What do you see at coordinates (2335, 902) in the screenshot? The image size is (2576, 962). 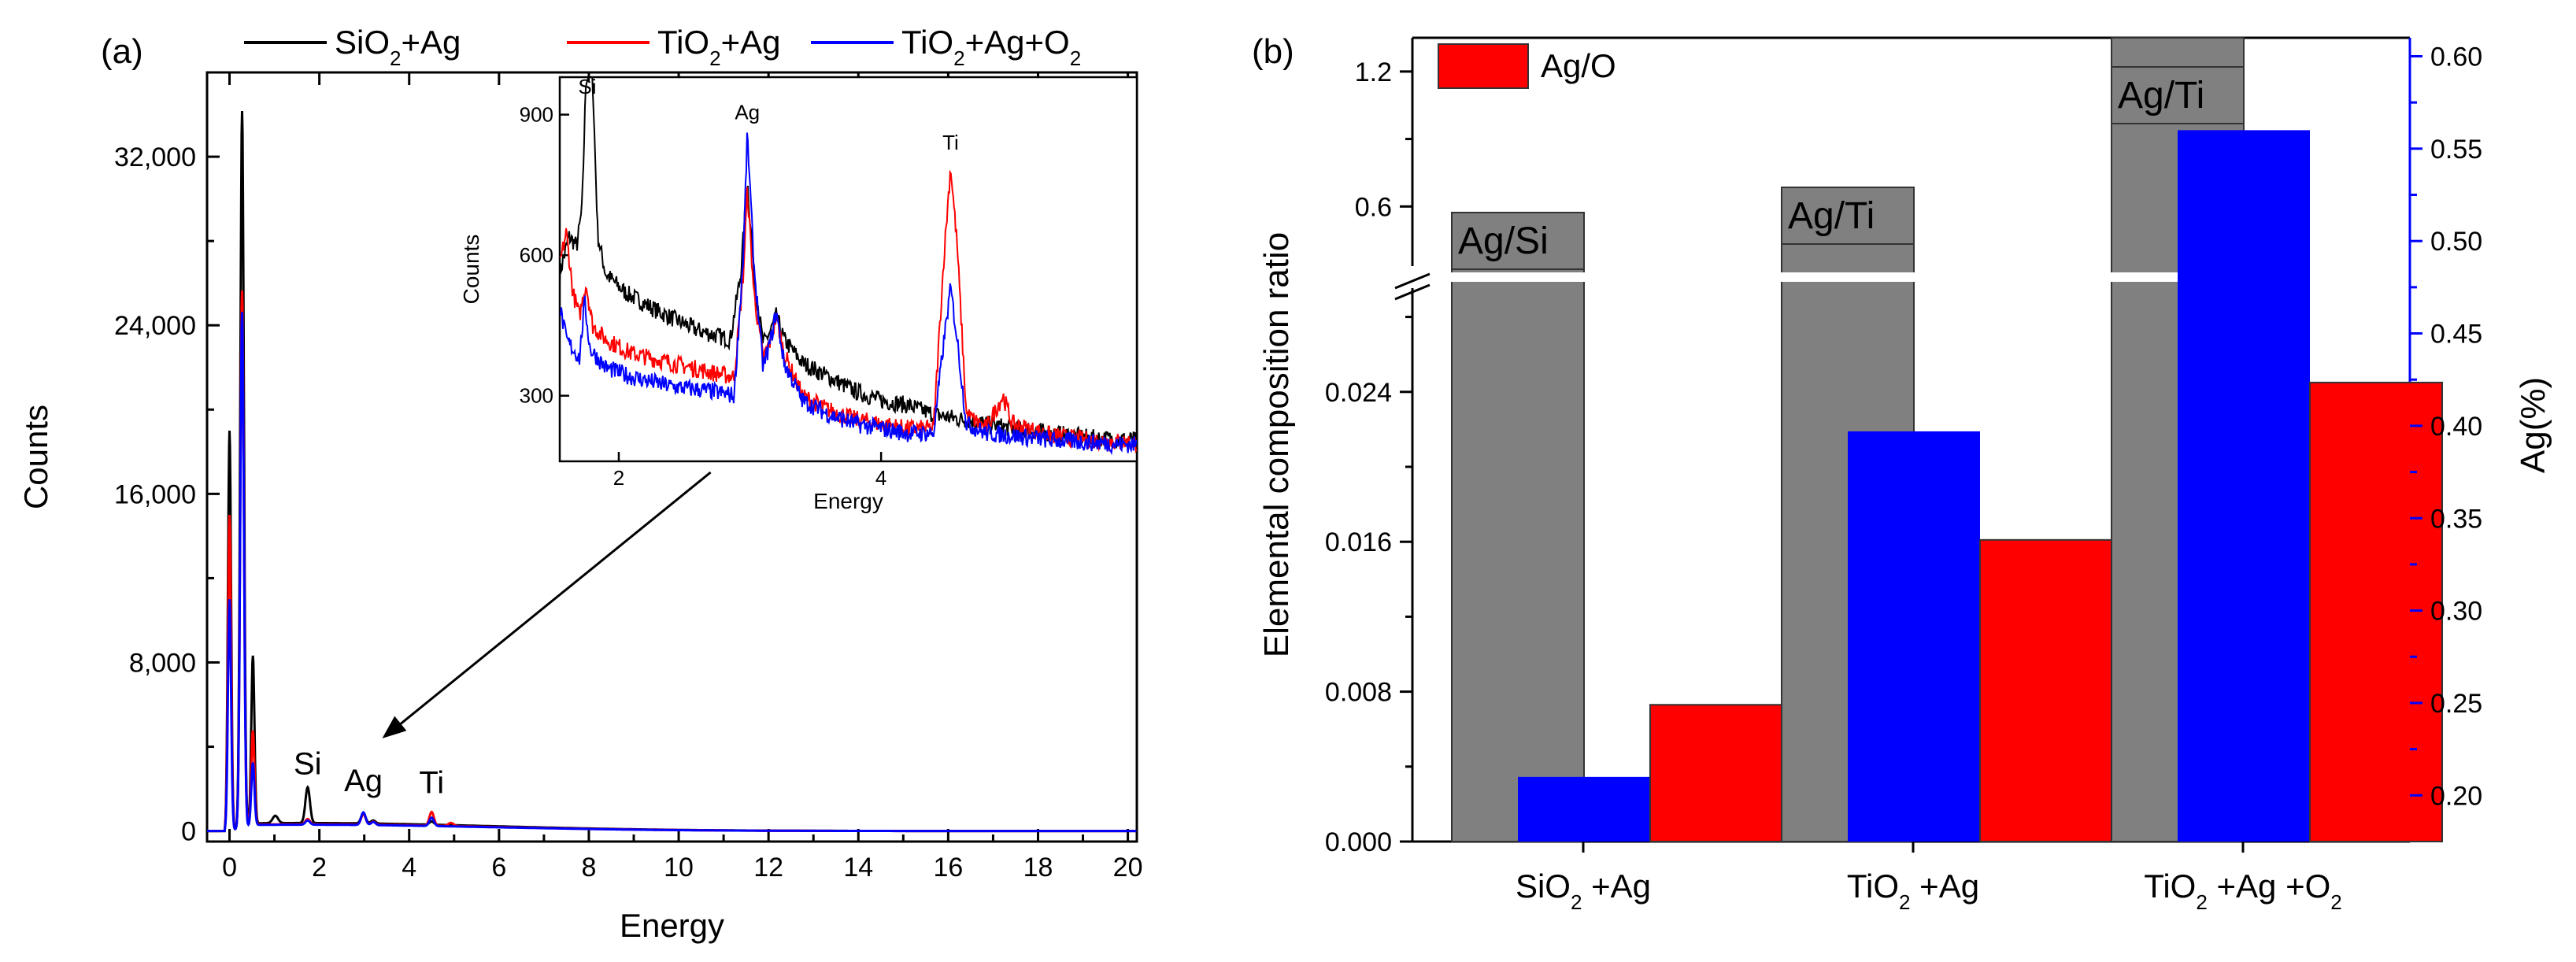 I see `category-label-sub2: 2` at bounding box center [2335, 902].